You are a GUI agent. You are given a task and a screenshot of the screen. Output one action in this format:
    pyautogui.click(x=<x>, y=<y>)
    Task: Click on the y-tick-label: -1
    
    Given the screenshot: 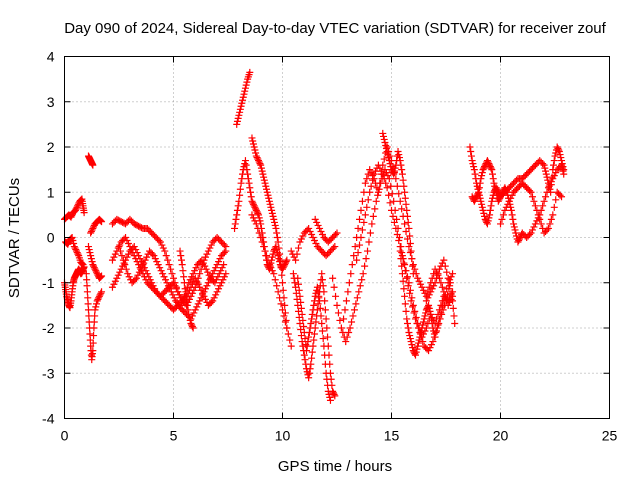 What is the action you would take?
    pyautogui.click(x=48, y=283)
    